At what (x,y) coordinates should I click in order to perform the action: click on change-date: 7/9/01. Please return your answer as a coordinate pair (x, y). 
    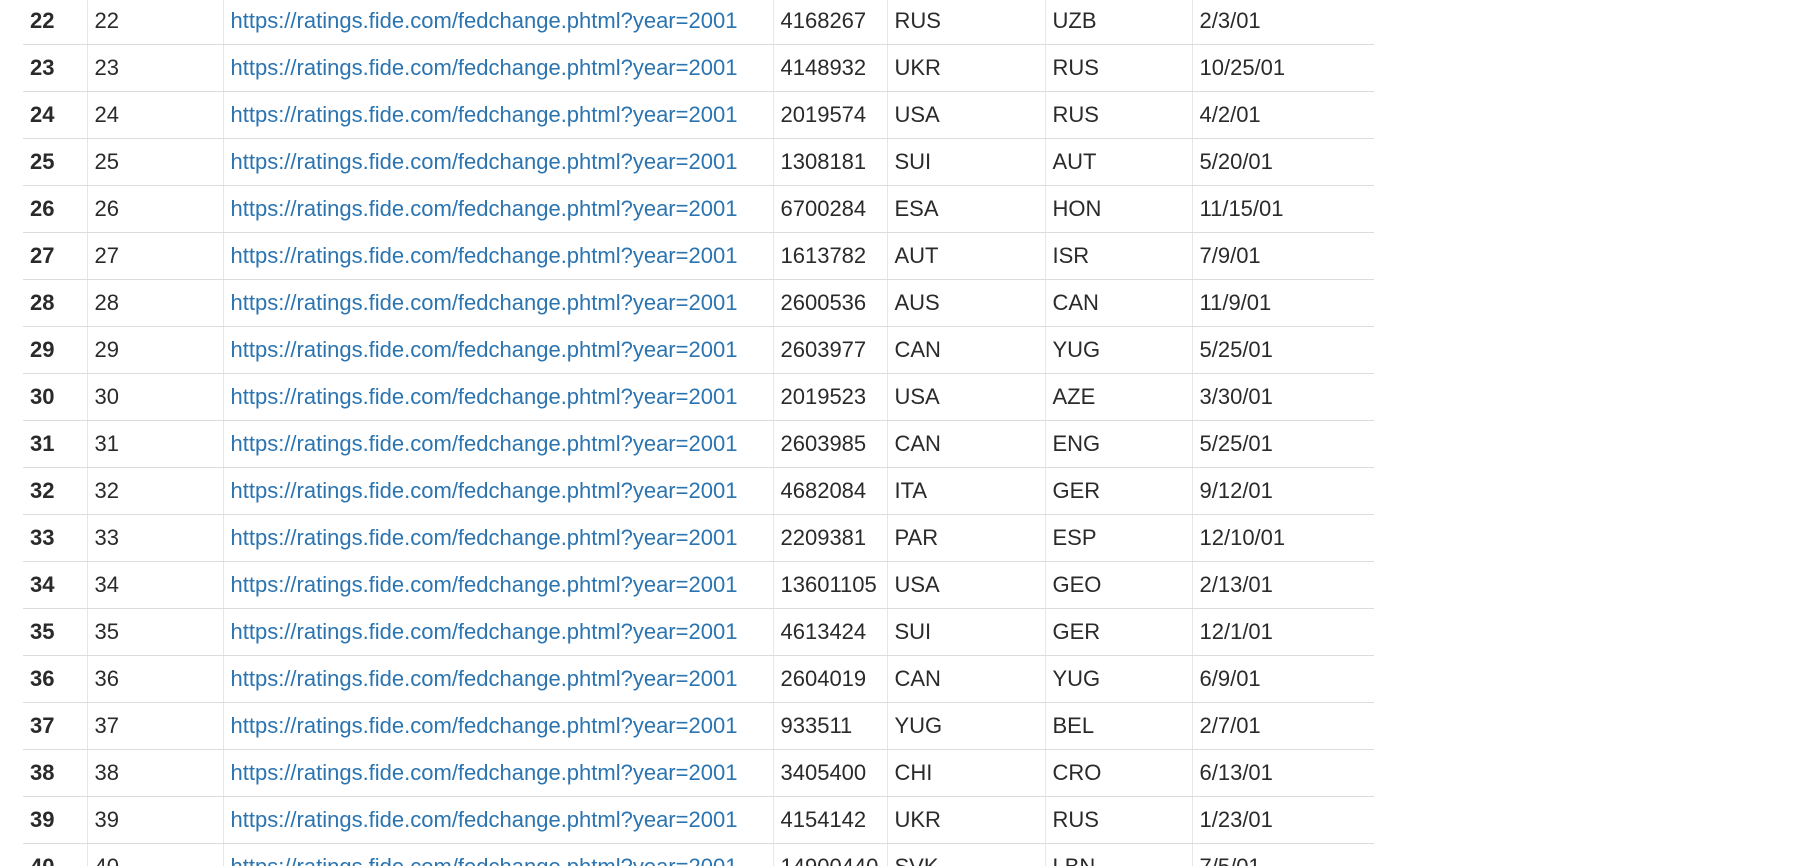
    Looking at the image, I should click on (1283, 256).